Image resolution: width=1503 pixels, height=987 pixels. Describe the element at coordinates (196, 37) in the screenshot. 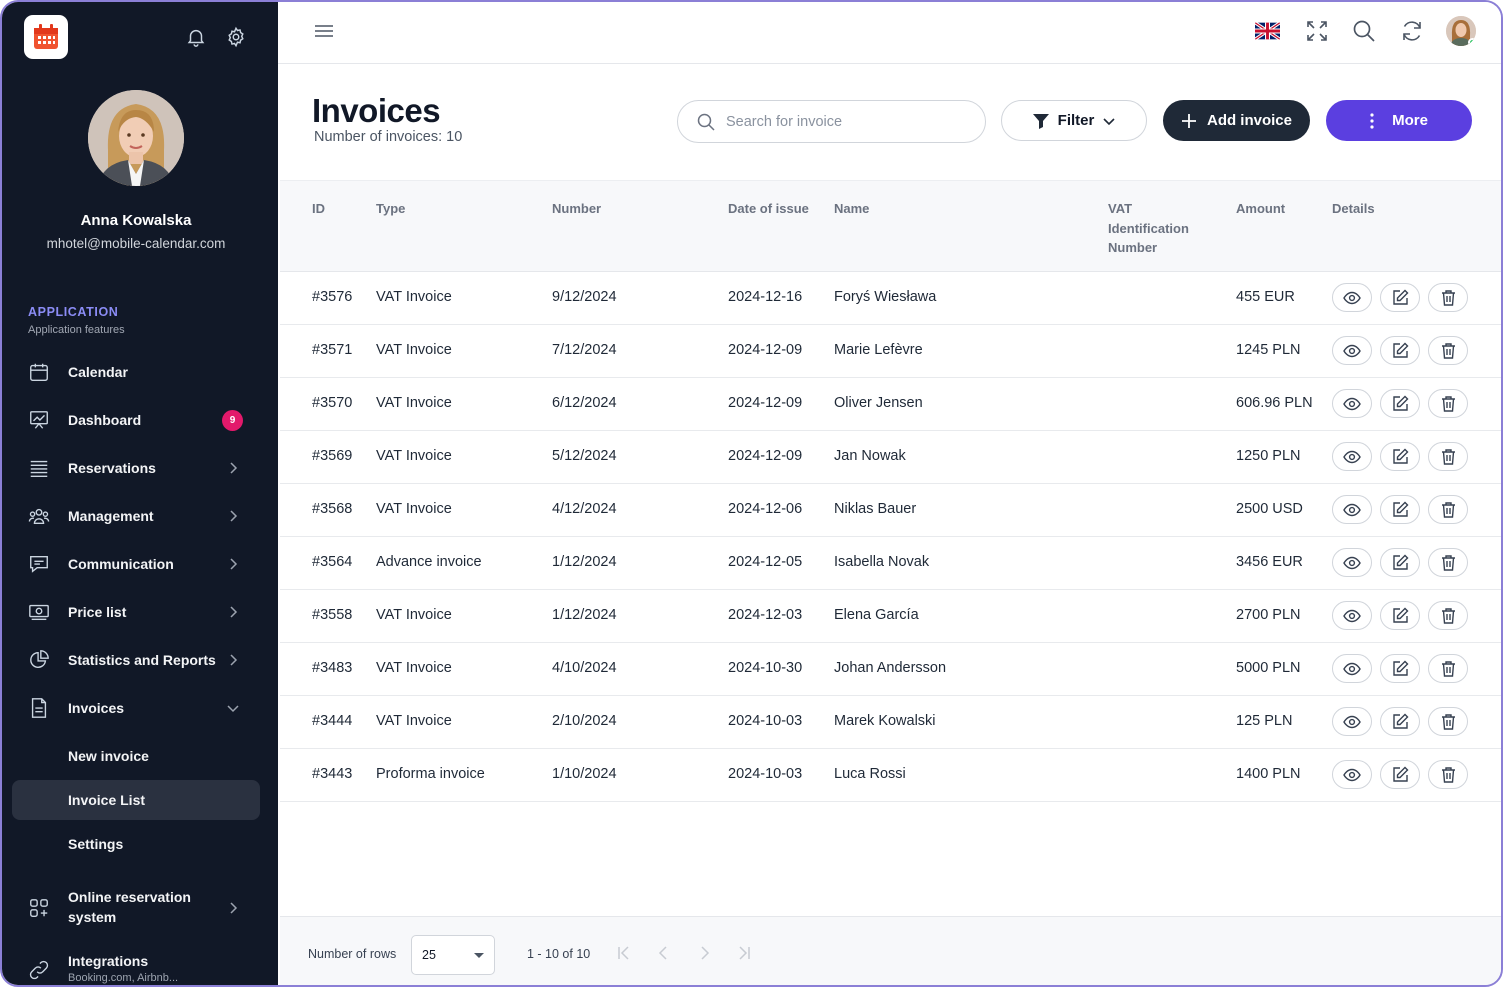

I see `bell-icon` at that location.